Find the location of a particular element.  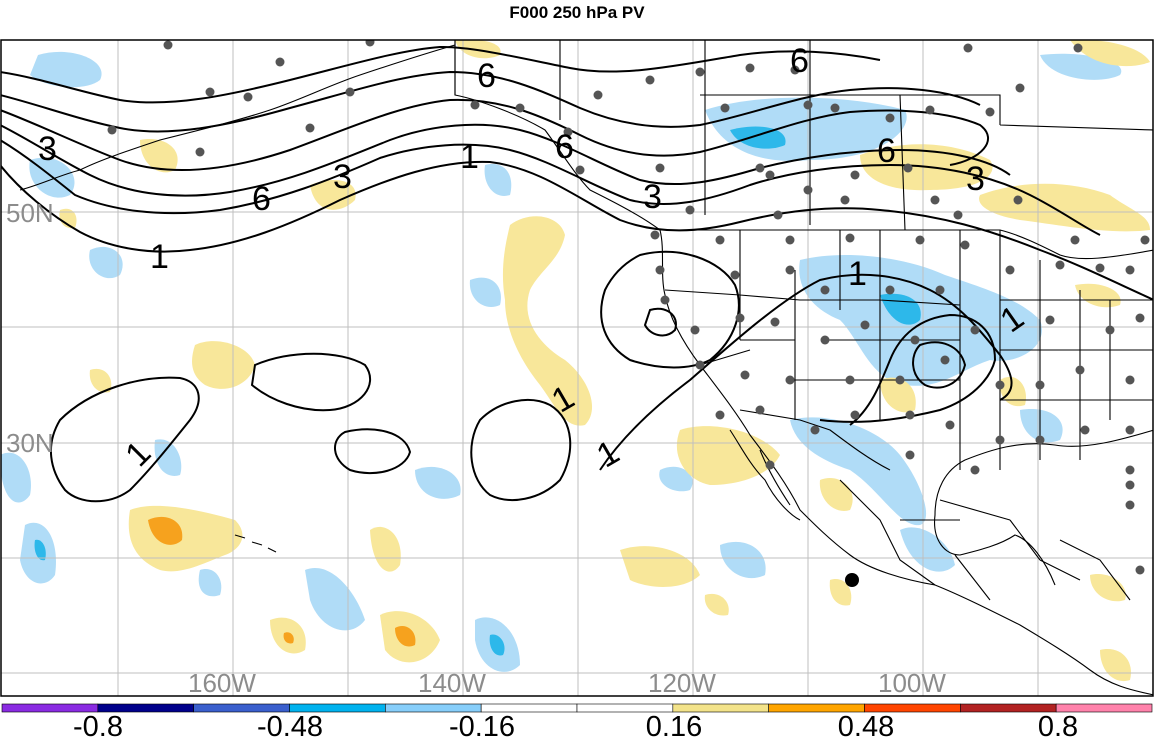

mexico-central-america is located at coordinates (985, 540).